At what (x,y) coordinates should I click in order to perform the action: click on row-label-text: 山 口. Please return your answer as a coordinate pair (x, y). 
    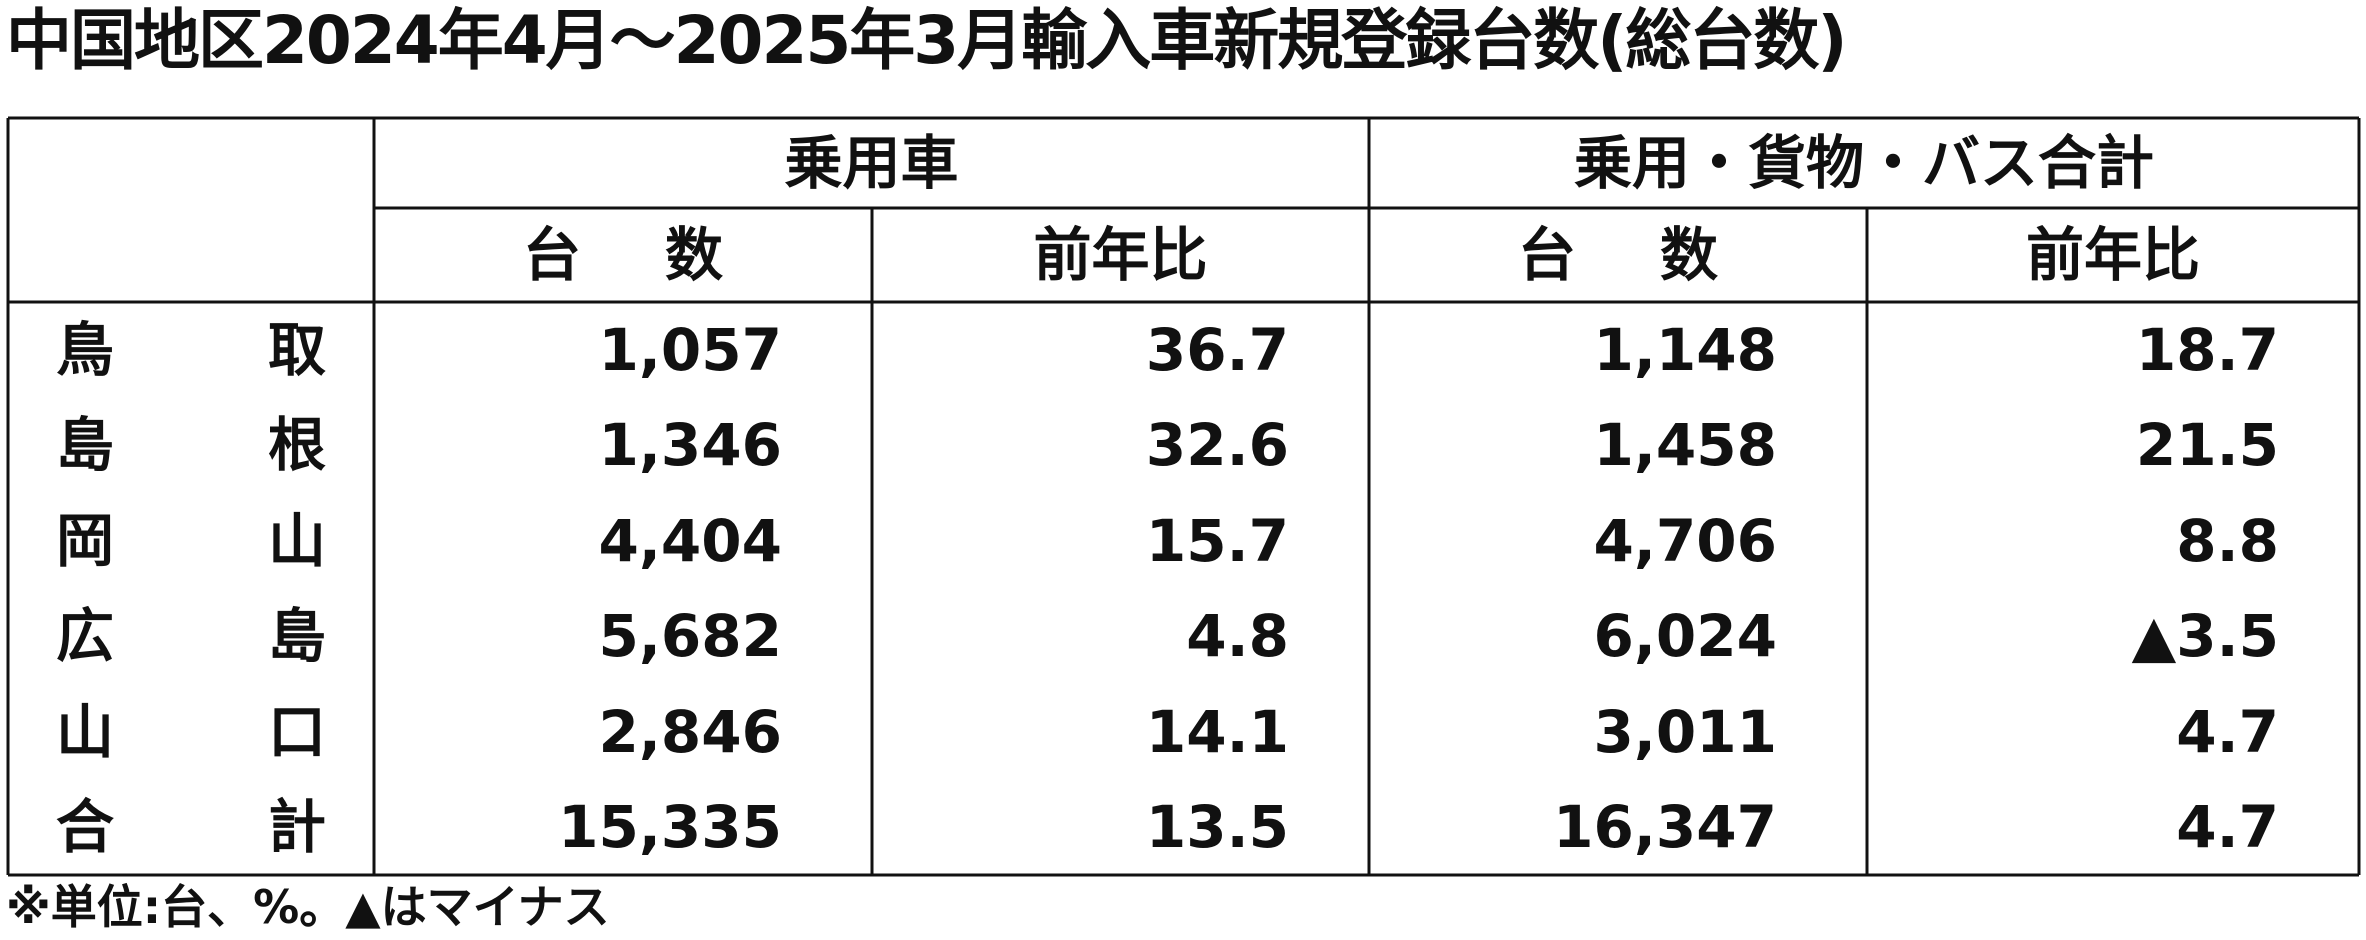
    Looking at the image, I should click on (191, 731).